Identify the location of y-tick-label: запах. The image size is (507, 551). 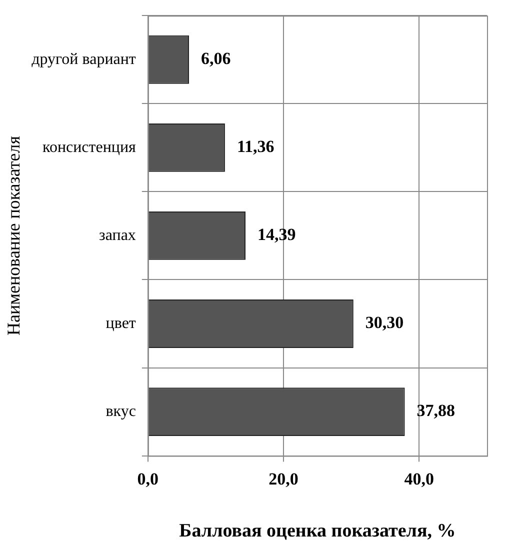
(117, 235).